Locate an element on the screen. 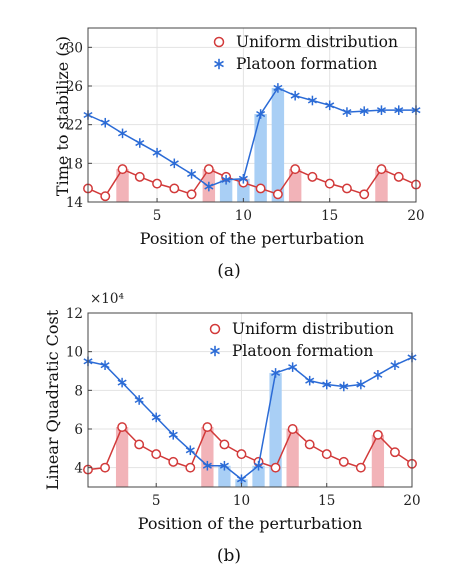 The height and width of the screenshot is (572, 474). ytick-label: 10 is located at coordinates (74, 353).